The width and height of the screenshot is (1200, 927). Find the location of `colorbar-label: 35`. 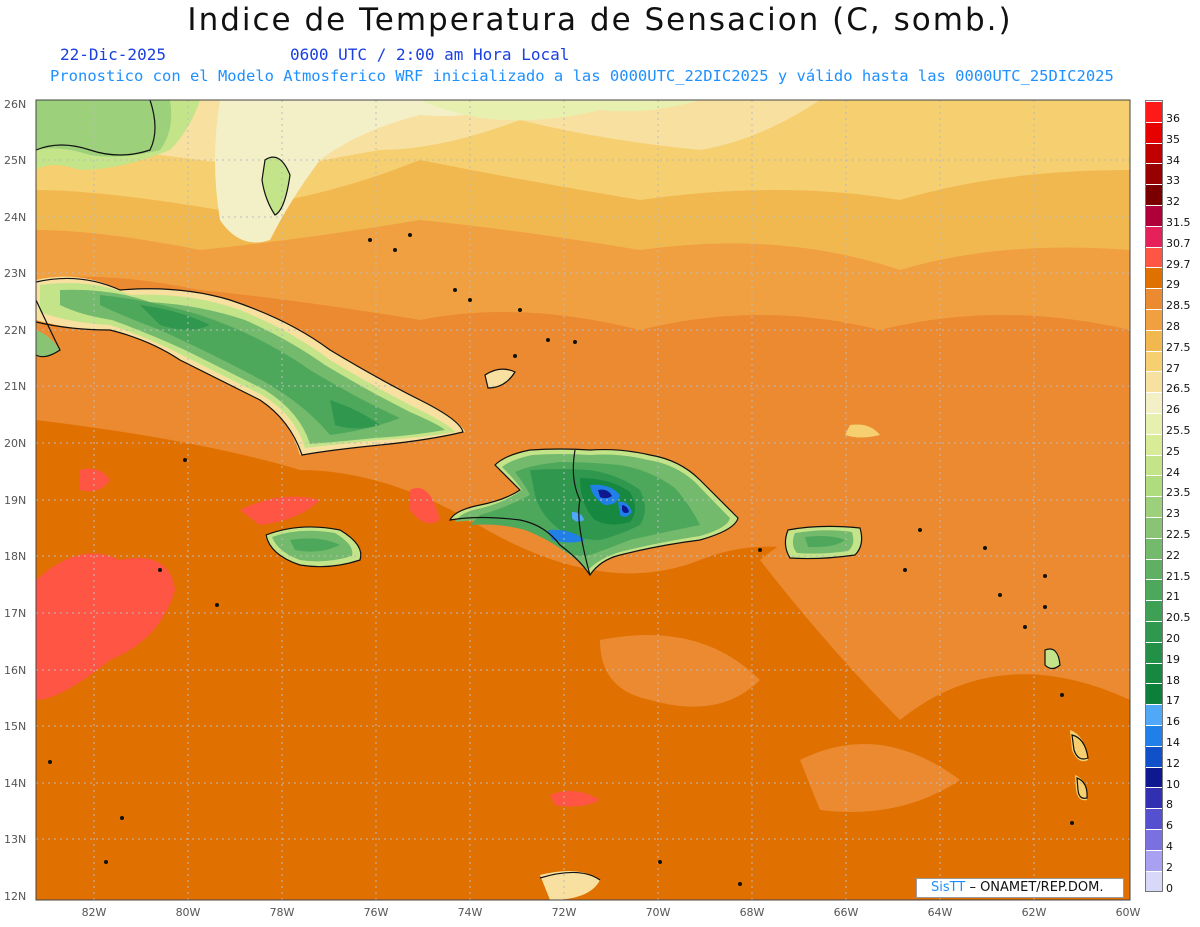

colorbar-label: 35 is located at coordinates (1173, 139).